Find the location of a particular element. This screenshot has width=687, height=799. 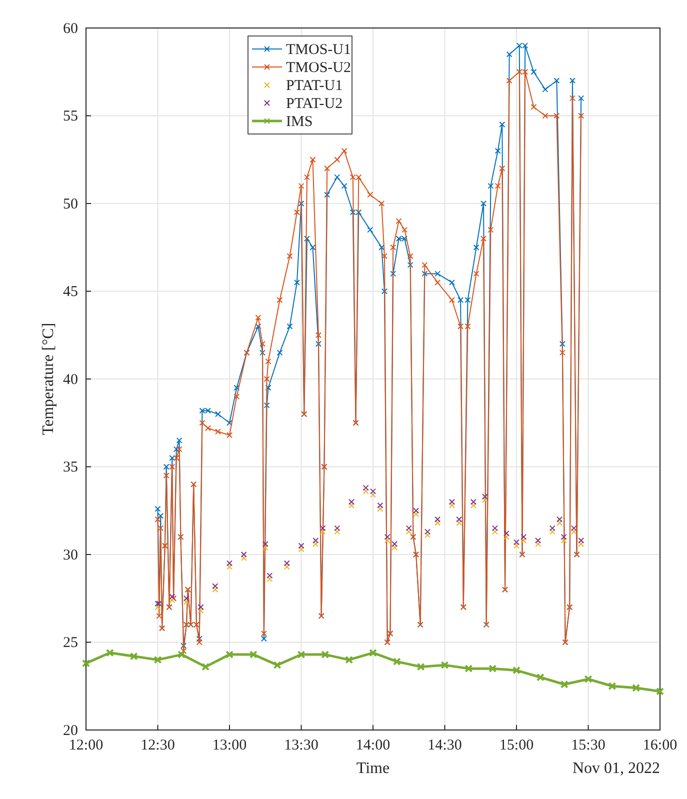

x-tick-label: 14:30 is located at coordinates (445, 746).